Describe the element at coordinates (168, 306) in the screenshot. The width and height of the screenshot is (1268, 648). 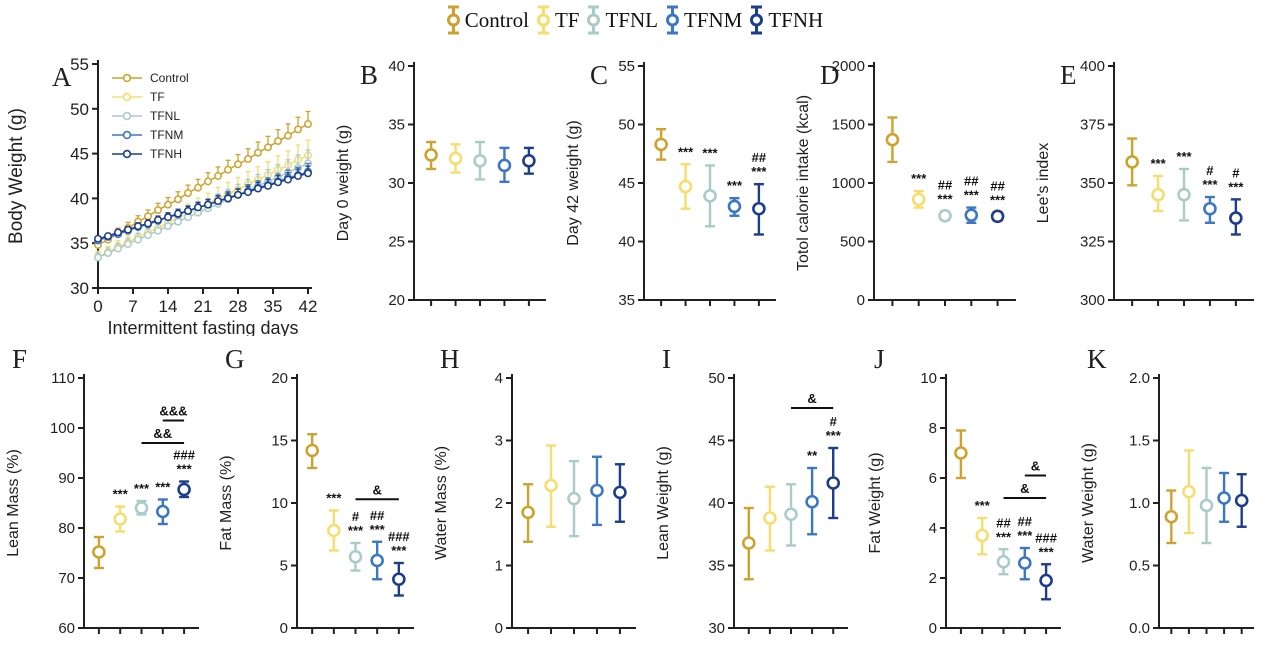
I see `svg-text: 14` at that location.